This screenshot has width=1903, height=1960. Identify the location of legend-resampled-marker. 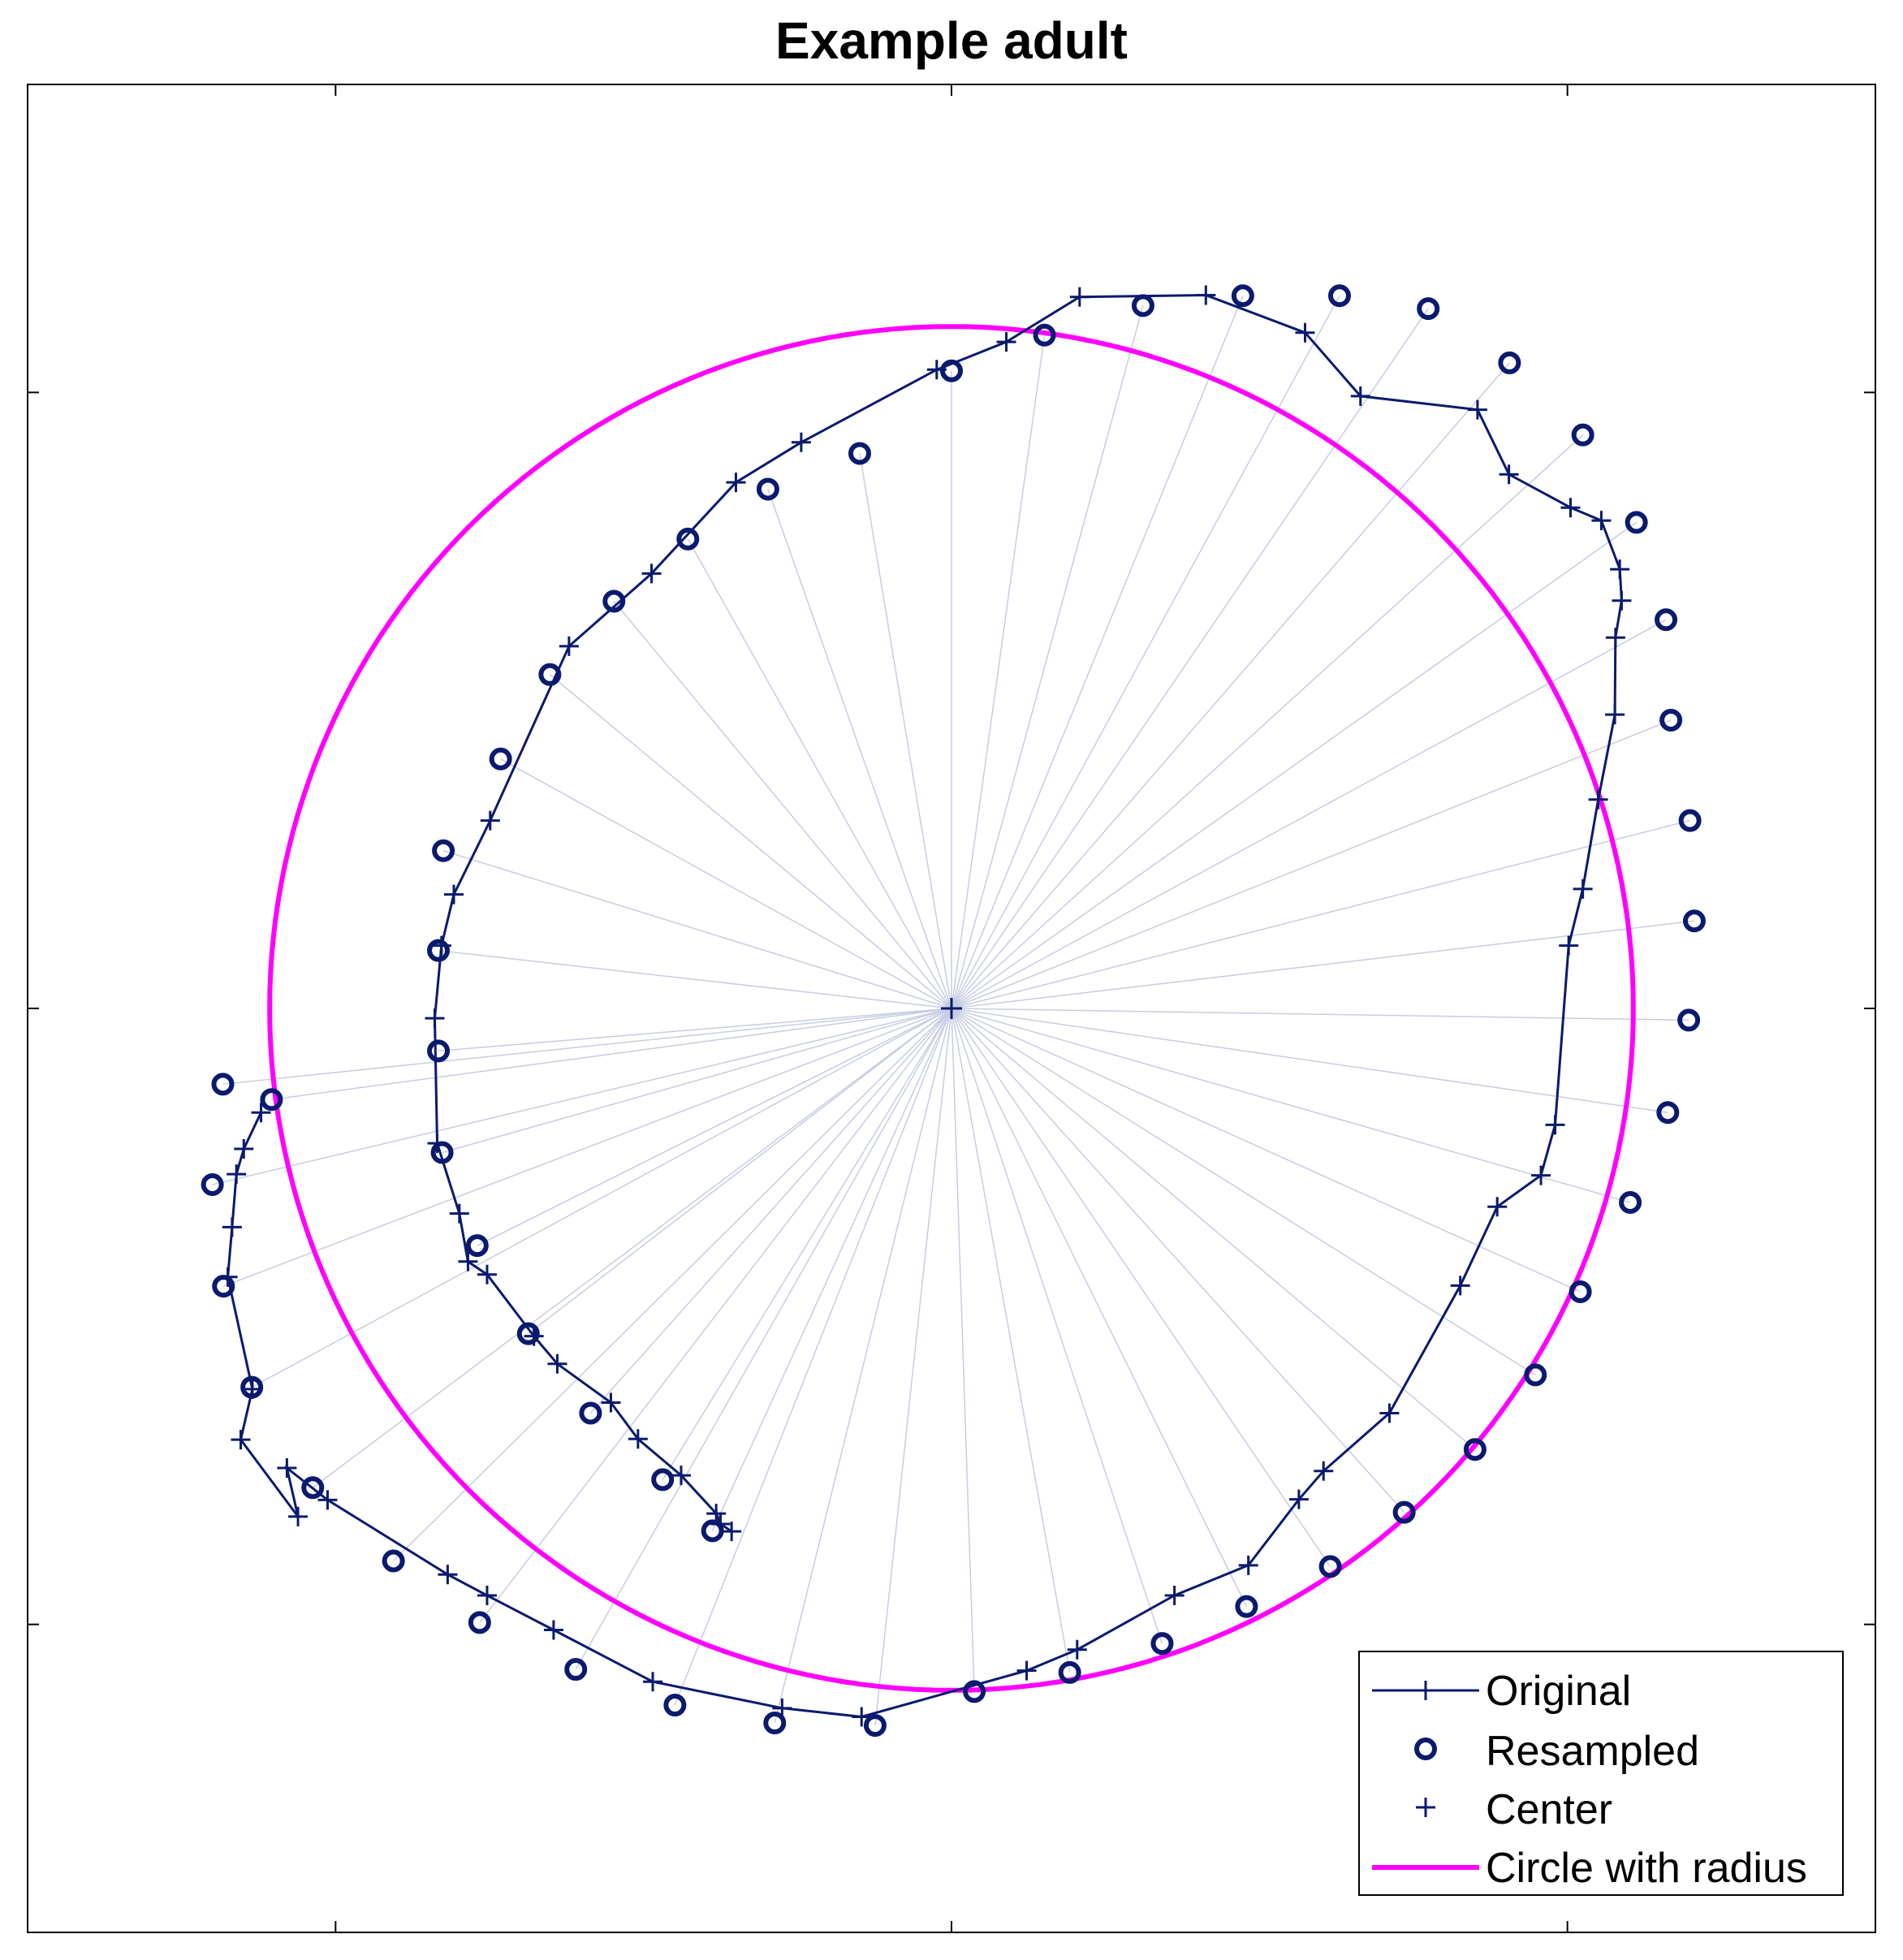
(1425, 1749).